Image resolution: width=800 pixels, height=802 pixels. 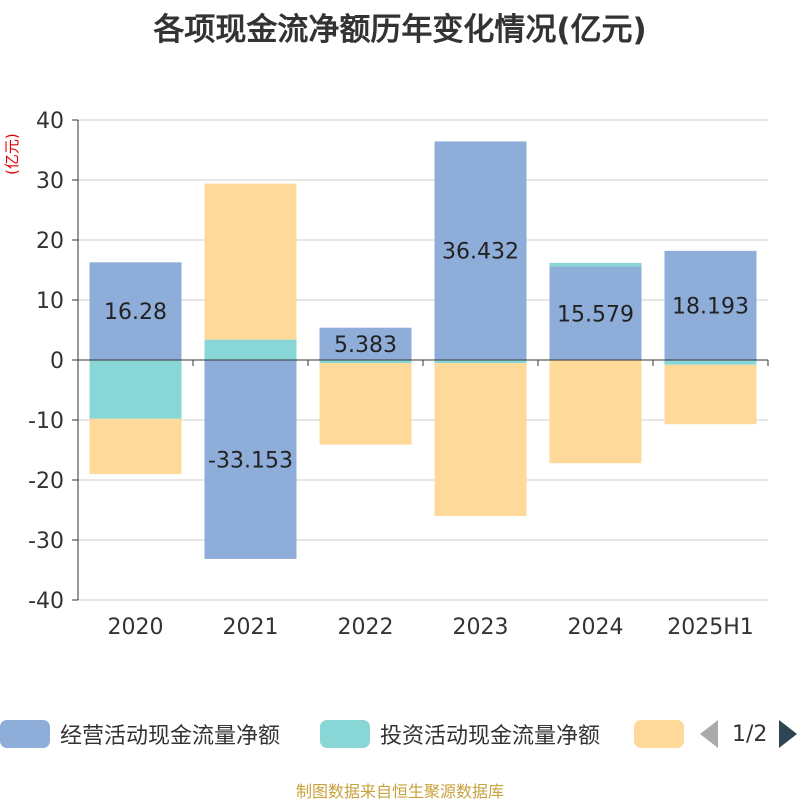 What do you see at coordinates (250, 349) in the screenshot?
I see `bar-2-2021` at bounding box center [250, 349].